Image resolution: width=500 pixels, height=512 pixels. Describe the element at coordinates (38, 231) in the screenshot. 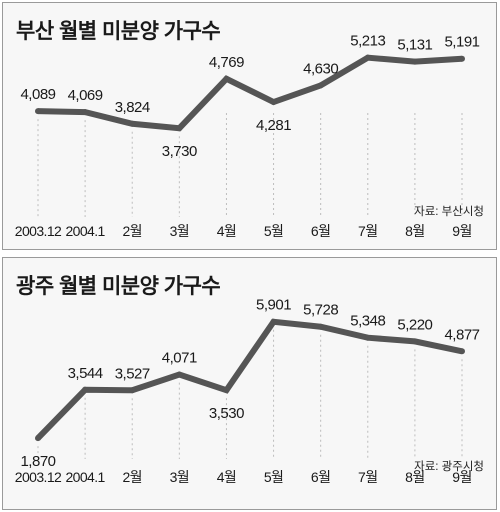

I see `busan-x-tick-label: 2003.12` at that location.